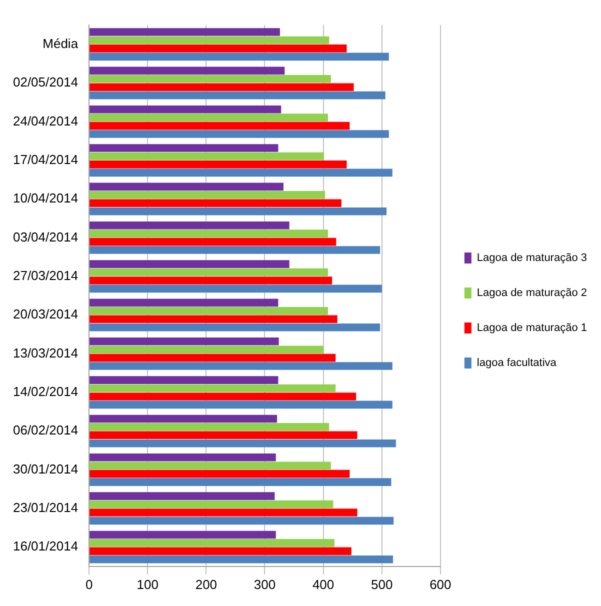  I want to click on x-tick-label: 600, so click(441, 584).